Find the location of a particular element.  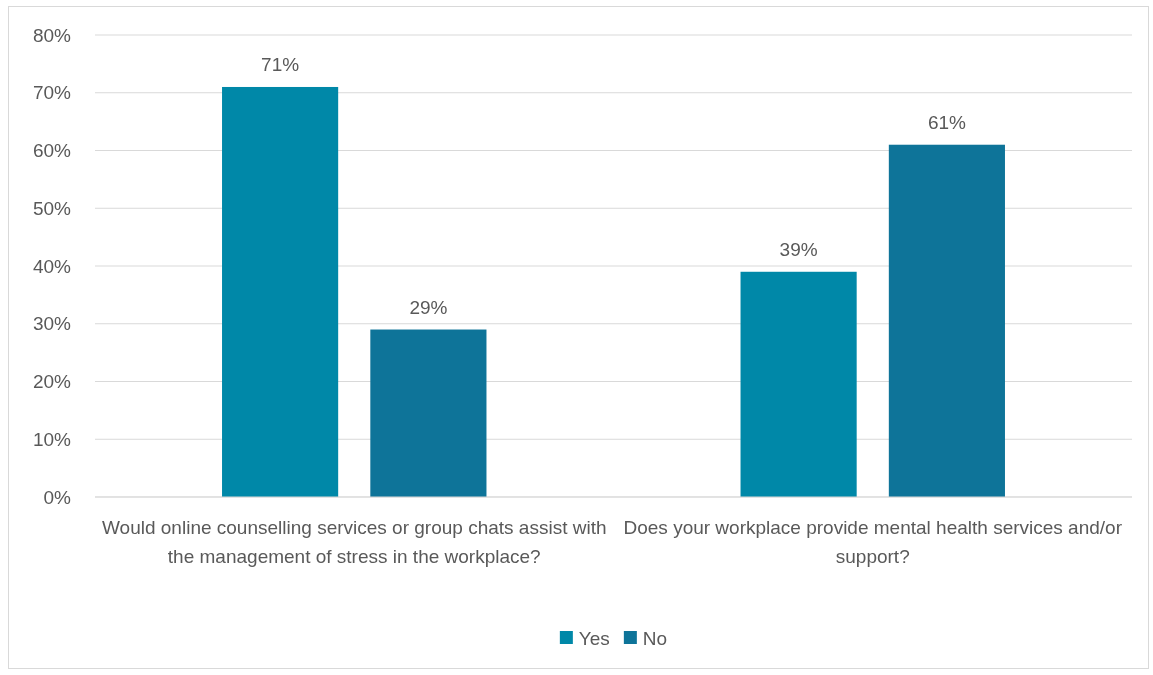

x-tick-label: Would online counselling services or group chats assist with the management of stress in the workplace? is located at coordinates (354, 542).